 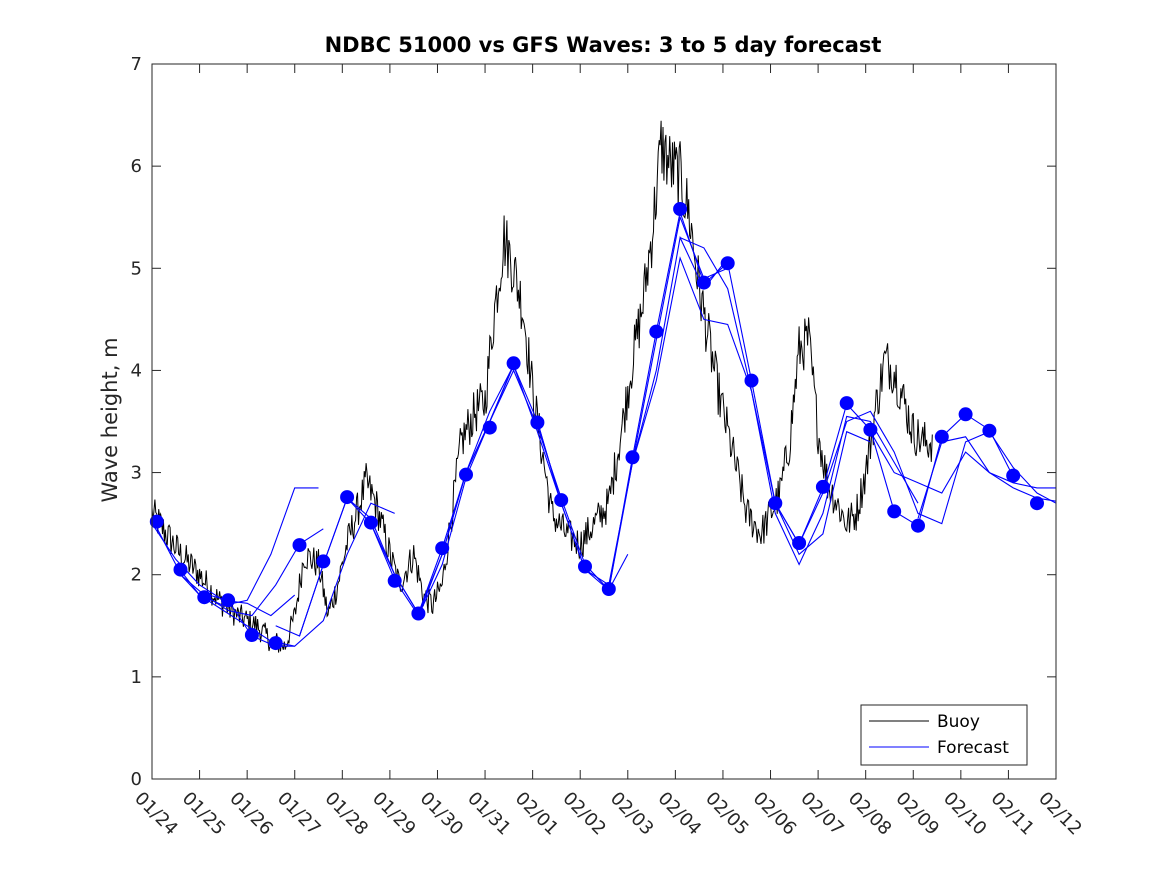 I want to click on x-tick-label: 01/29, so click(x=394, y=814).